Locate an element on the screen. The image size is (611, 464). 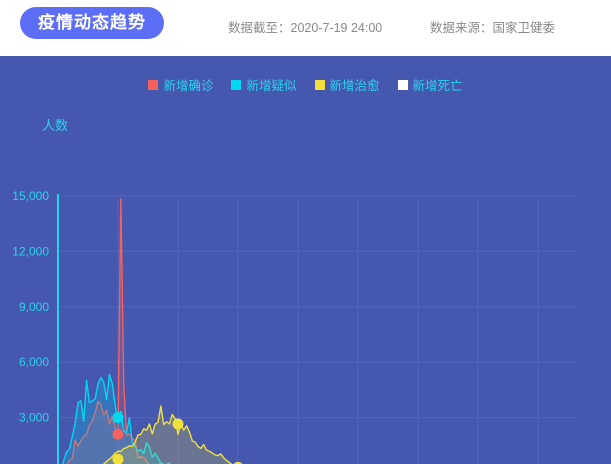
legend-item-0: 新增确诊 is located at coordinates (180, 84).